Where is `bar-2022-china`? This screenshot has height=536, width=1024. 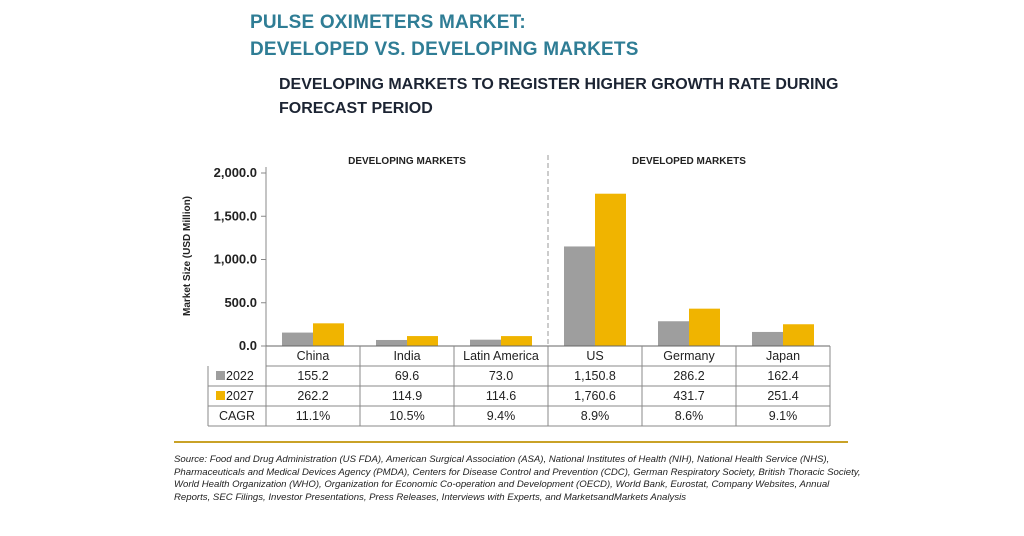 bar-2022-china is located at coordinates (297, 339).